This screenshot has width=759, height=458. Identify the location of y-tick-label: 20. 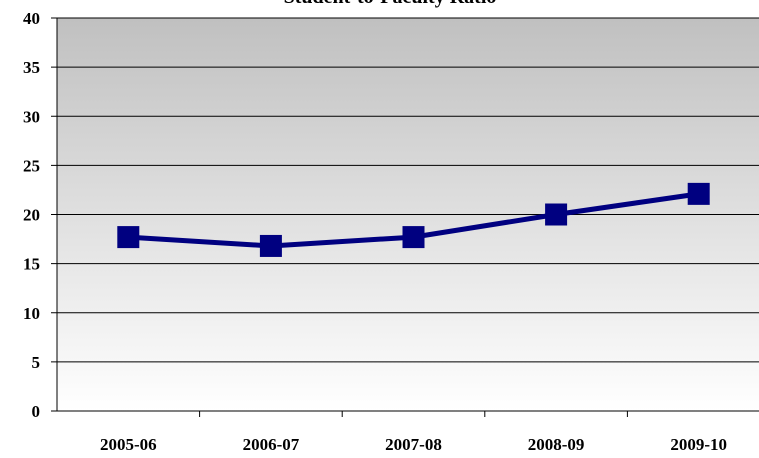
(31, 215).